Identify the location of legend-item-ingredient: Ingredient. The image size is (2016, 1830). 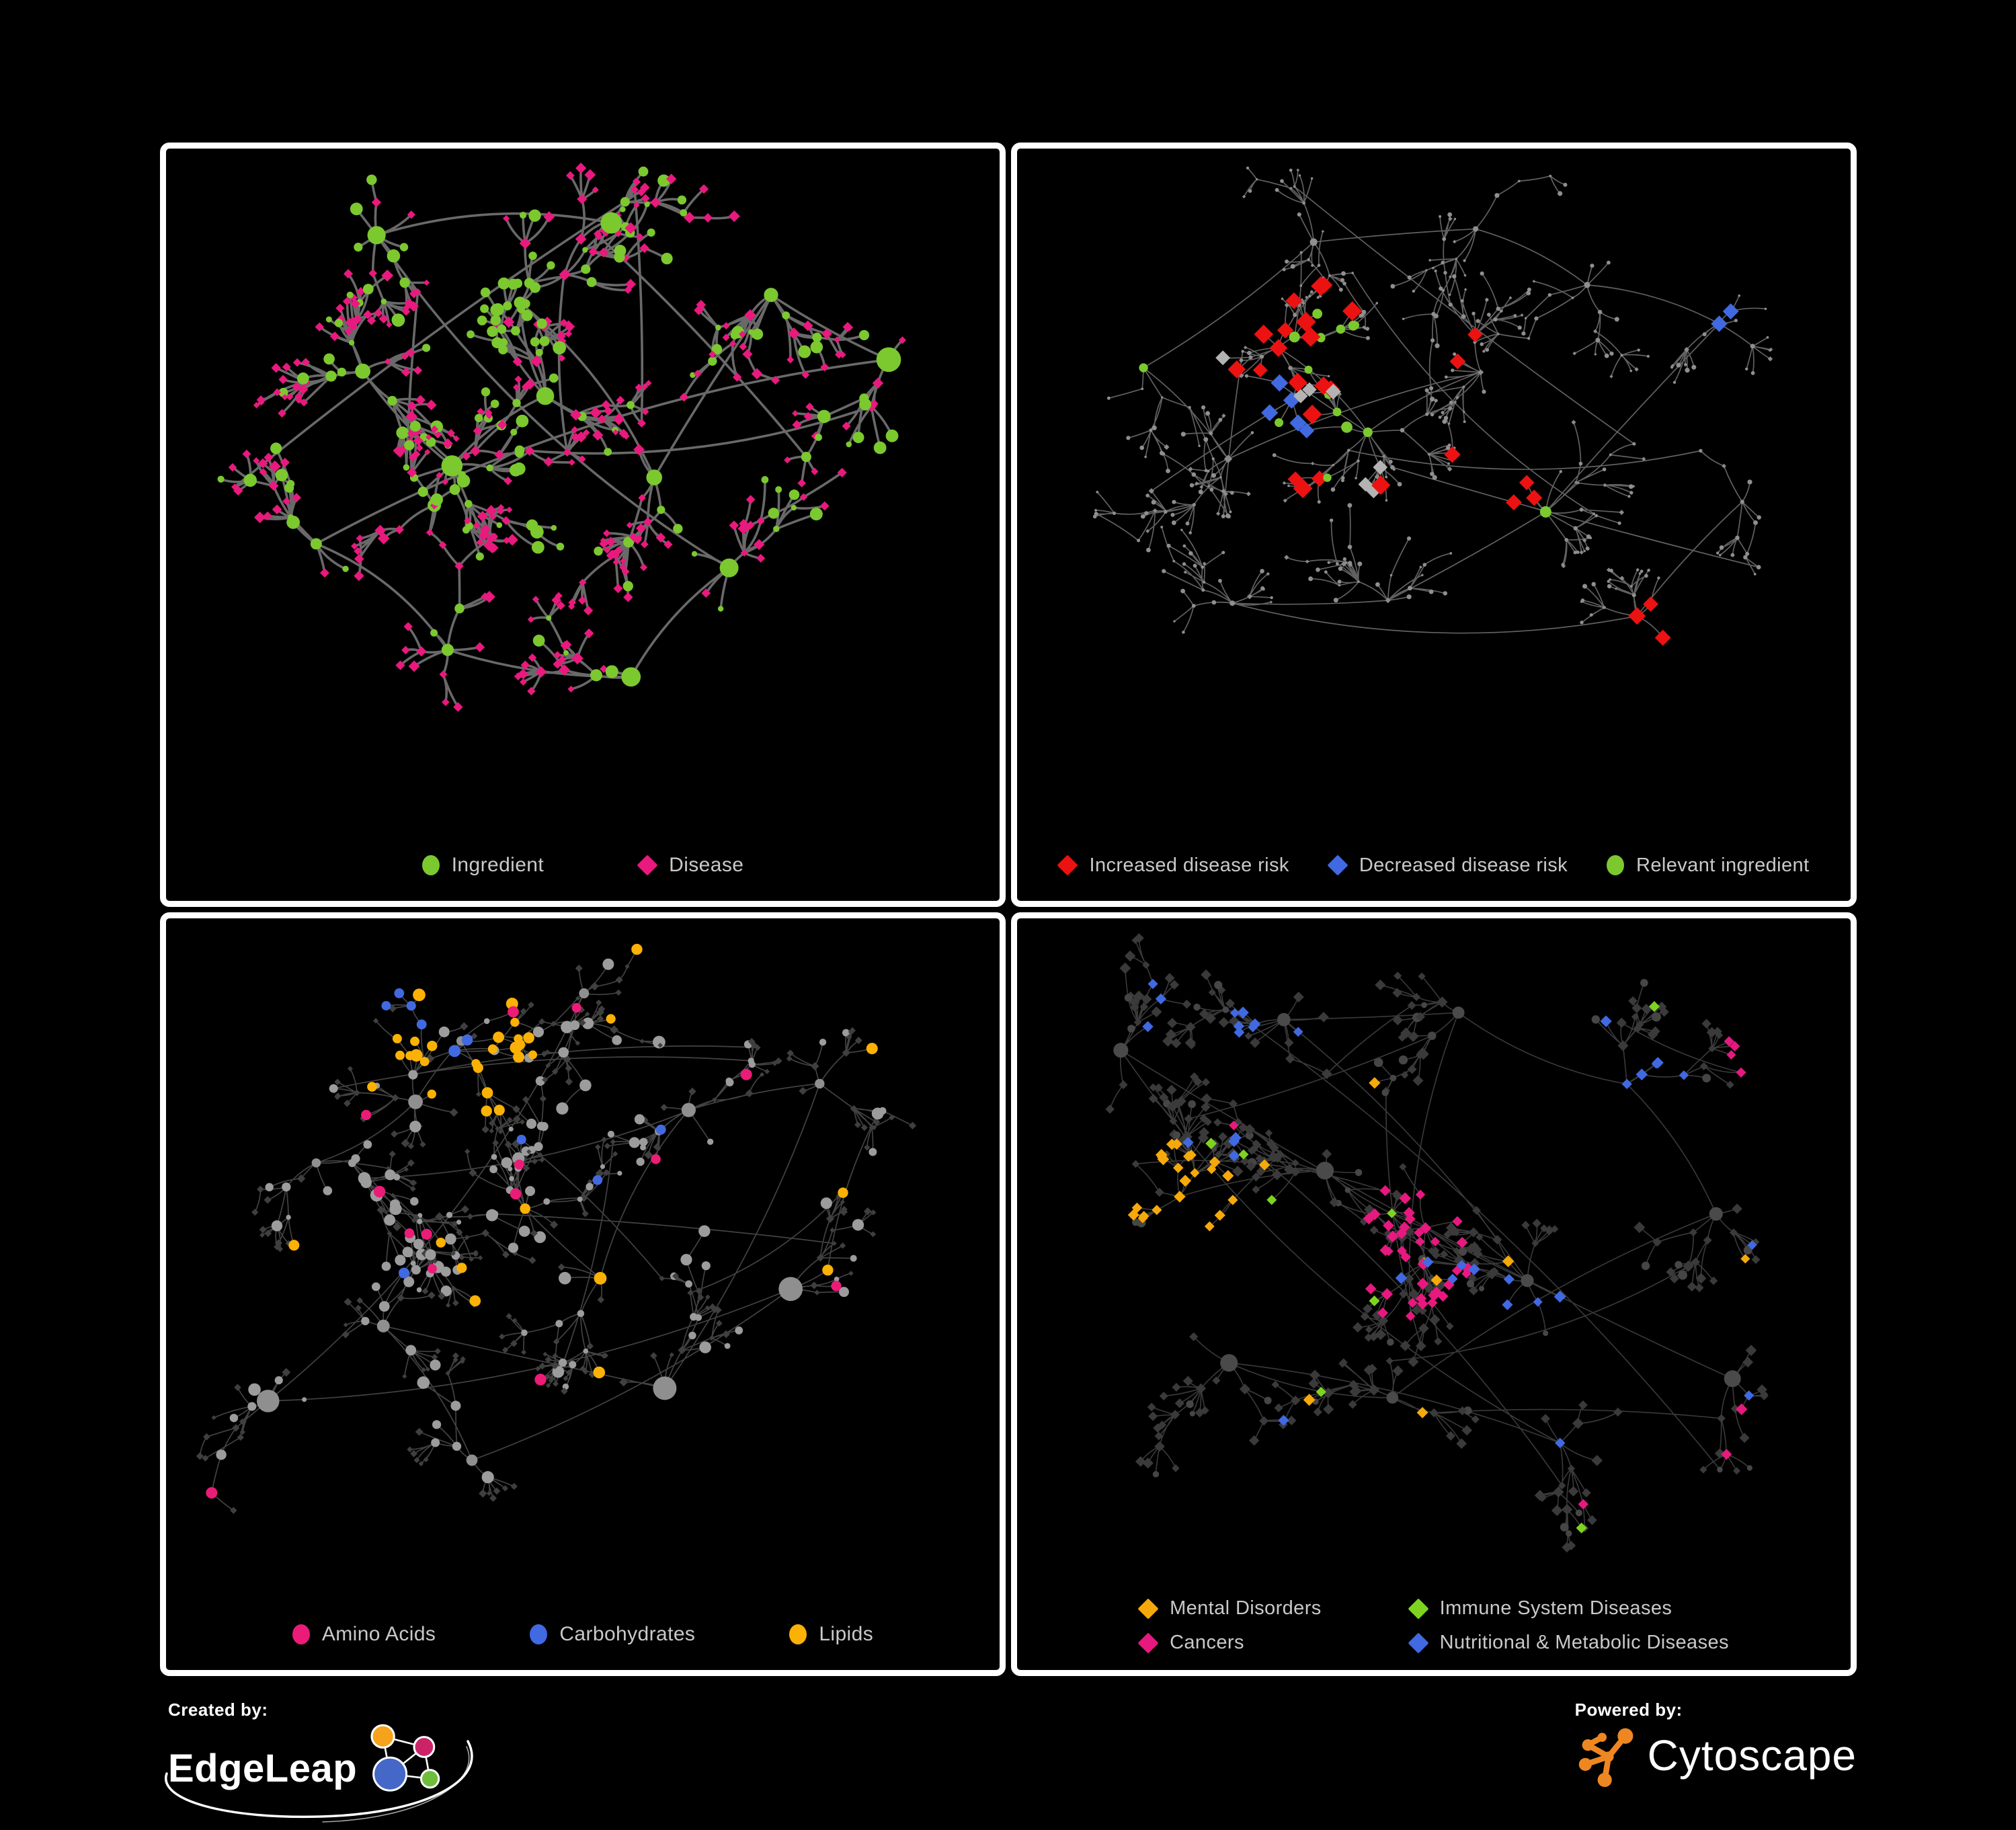
(483, 865).